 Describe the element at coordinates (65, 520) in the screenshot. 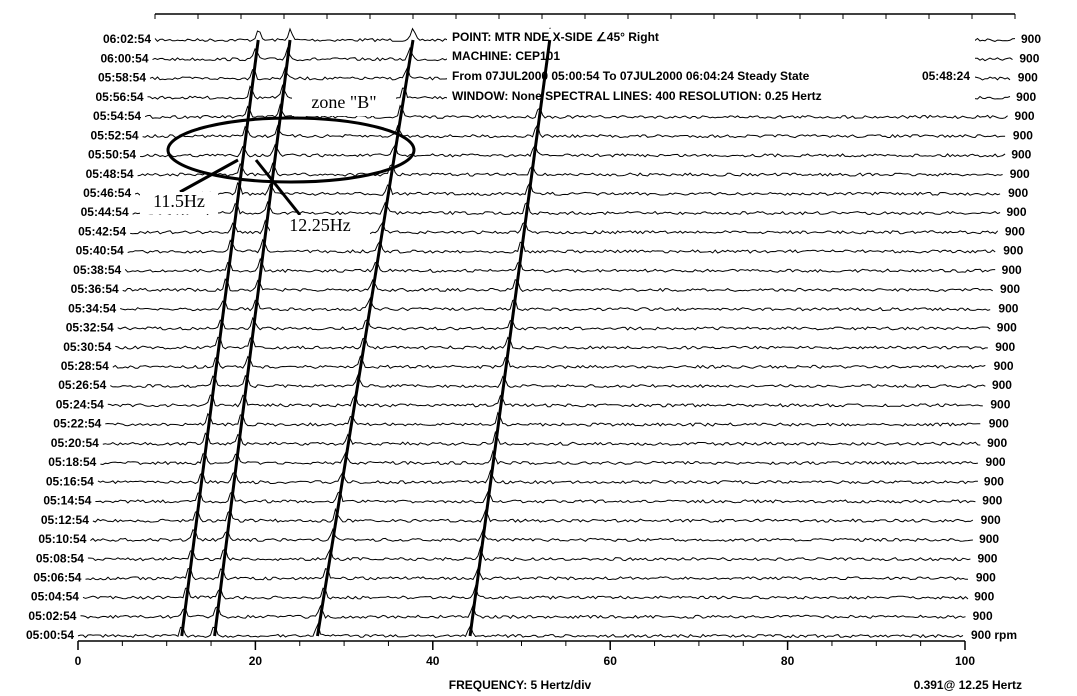

I see `time-label: 05:12:54` at that location.